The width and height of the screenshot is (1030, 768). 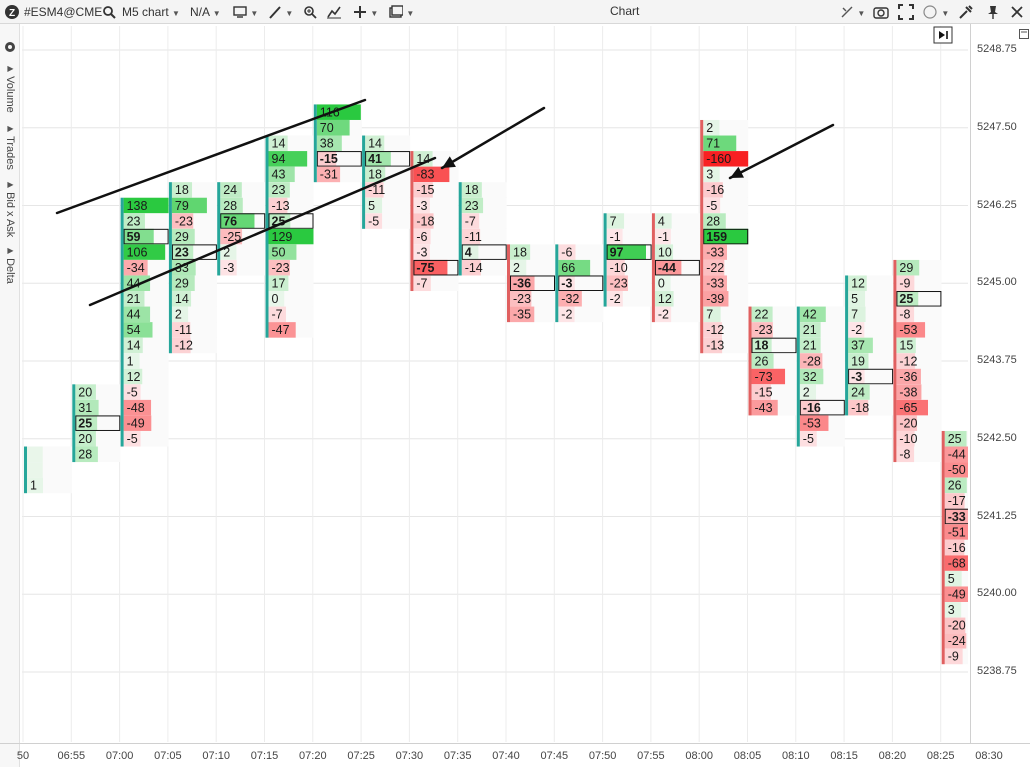 What do you see at coordinates (715, 330) in the screenshot?
I see `footprint-value: -12` at bounding box center [715, 330].